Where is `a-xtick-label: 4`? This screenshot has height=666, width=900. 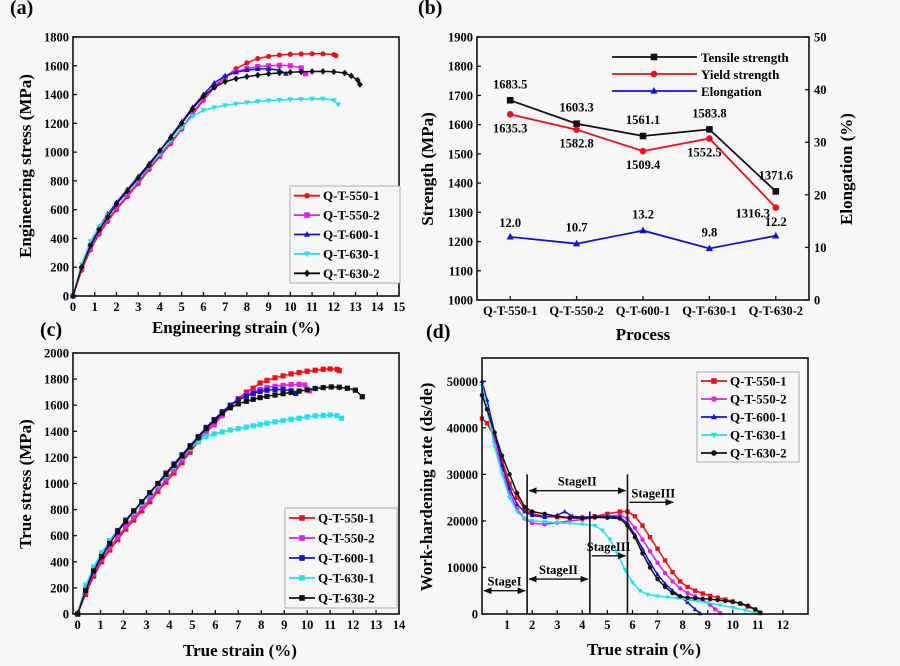 a-xtick-label: 4 is located at coordinates (160, 307).